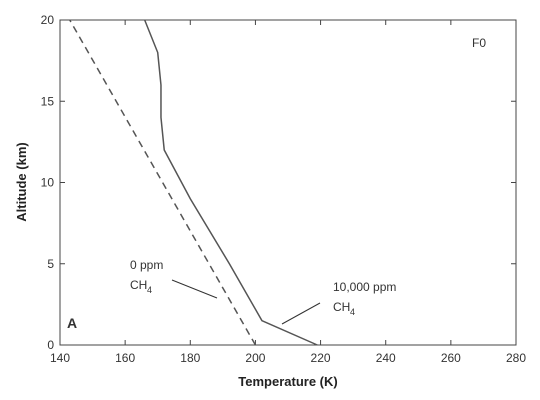 This screenshot has height=400, width=540. Describe the element at coordinates (60, 358) in the screenshot. I see `x-tick-label: 140` at that location.